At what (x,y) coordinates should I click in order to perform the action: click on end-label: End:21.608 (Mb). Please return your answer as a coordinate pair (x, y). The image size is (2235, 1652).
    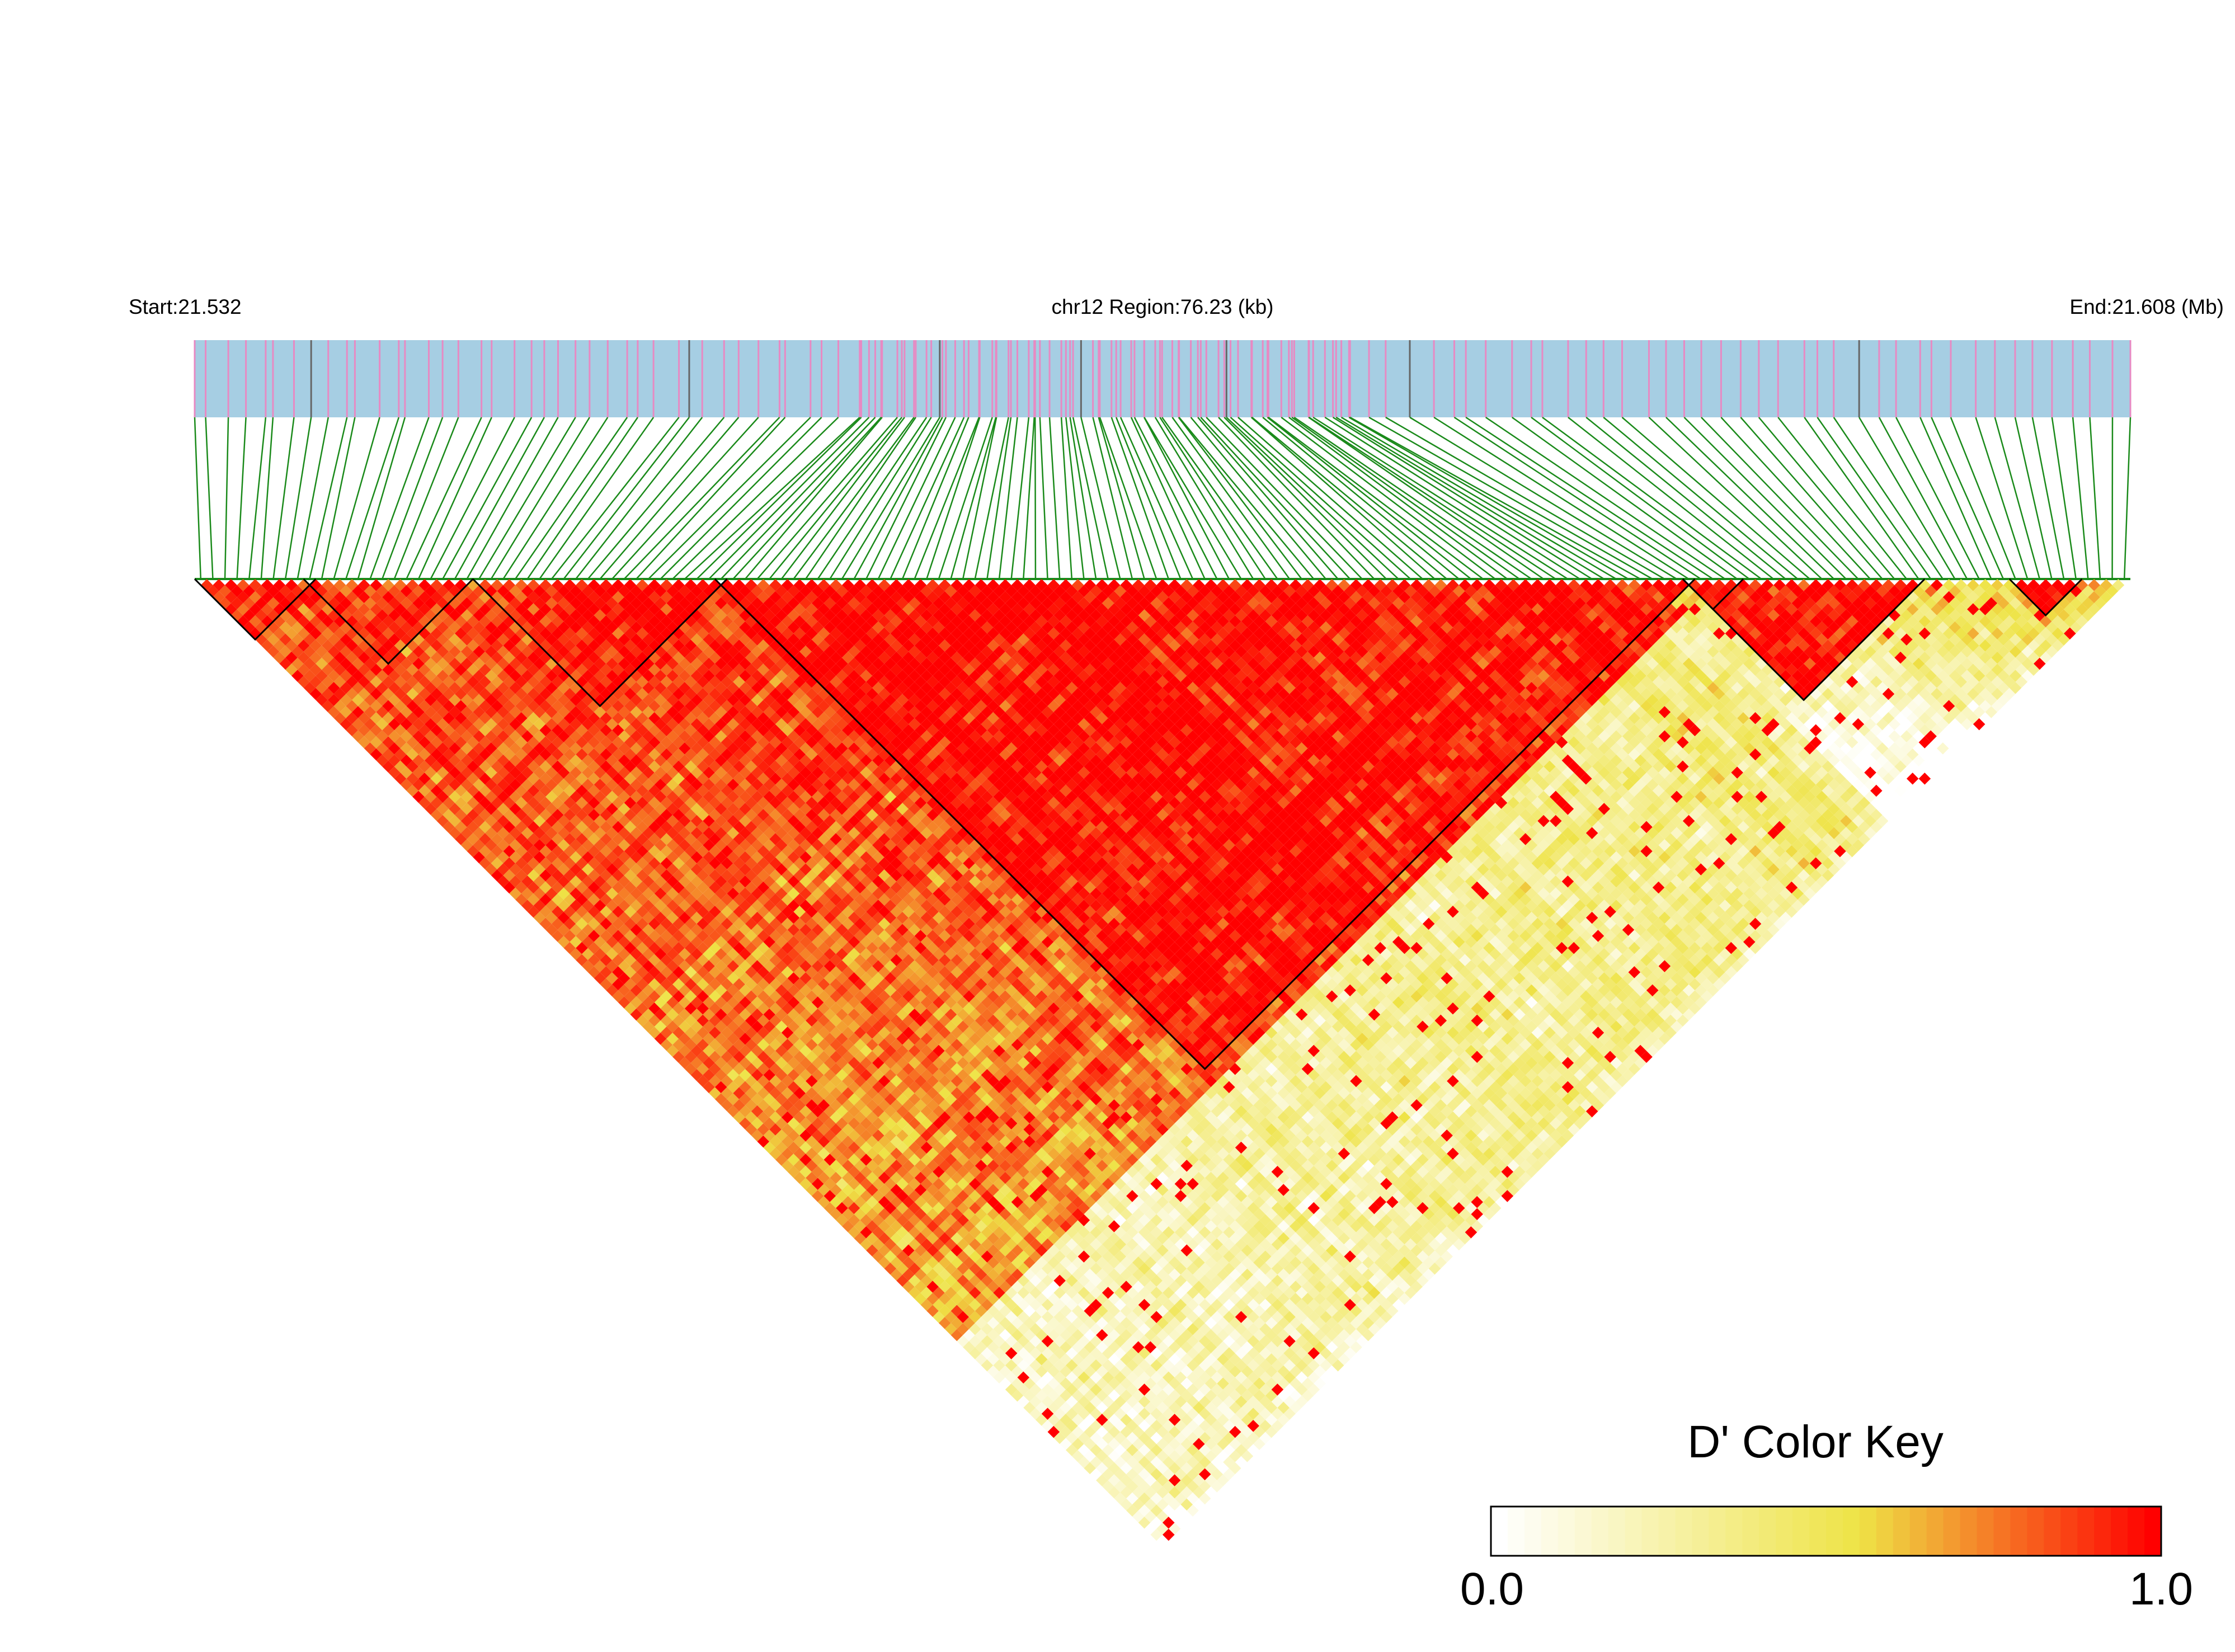
    Looking at the image, I should click on (2146, 306).